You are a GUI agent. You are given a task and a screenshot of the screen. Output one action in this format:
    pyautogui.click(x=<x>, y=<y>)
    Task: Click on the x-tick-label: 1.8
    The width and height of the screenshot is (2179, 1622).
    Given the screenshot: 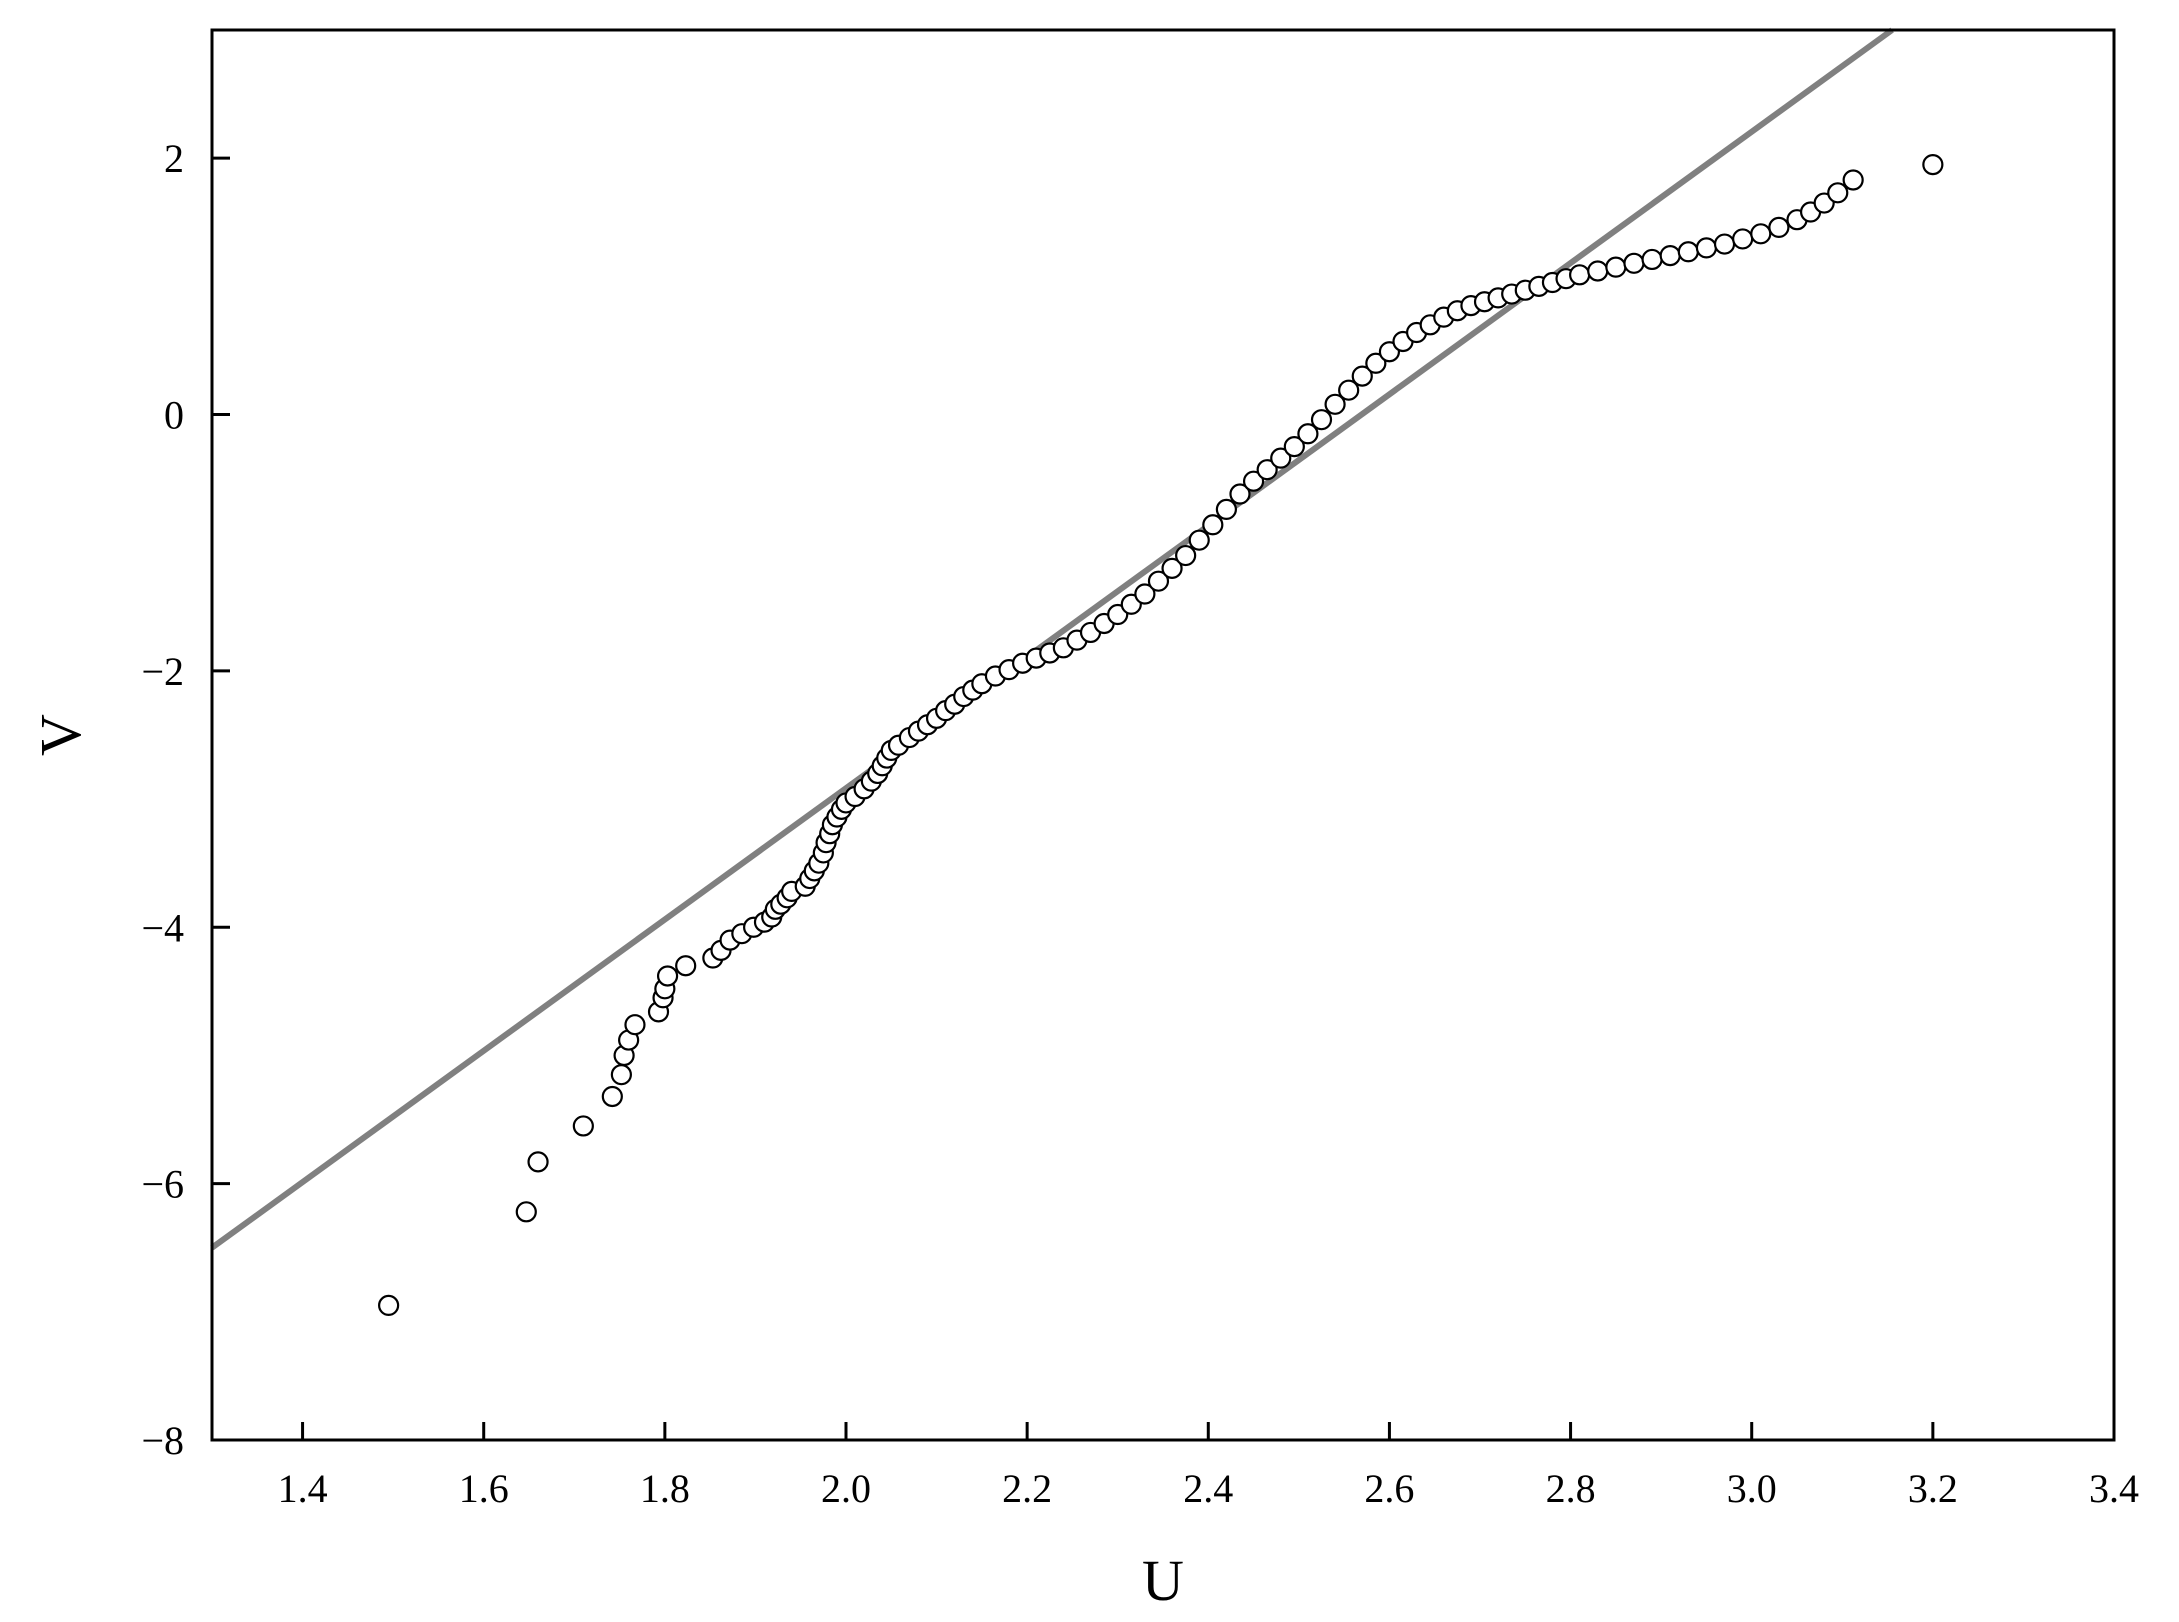 What is the action you would take?
    pyautogui.click(x=665, y=1488)
    